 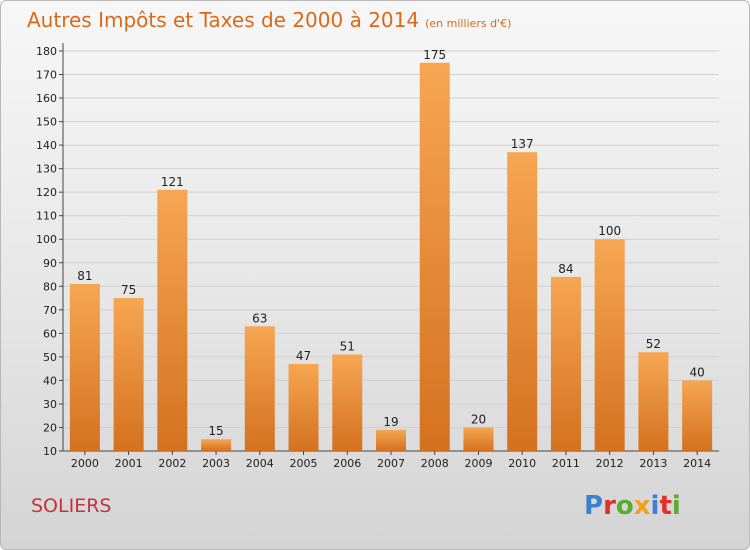 I want to click on x-tick-label: 2014, so click(x=697, y=463).